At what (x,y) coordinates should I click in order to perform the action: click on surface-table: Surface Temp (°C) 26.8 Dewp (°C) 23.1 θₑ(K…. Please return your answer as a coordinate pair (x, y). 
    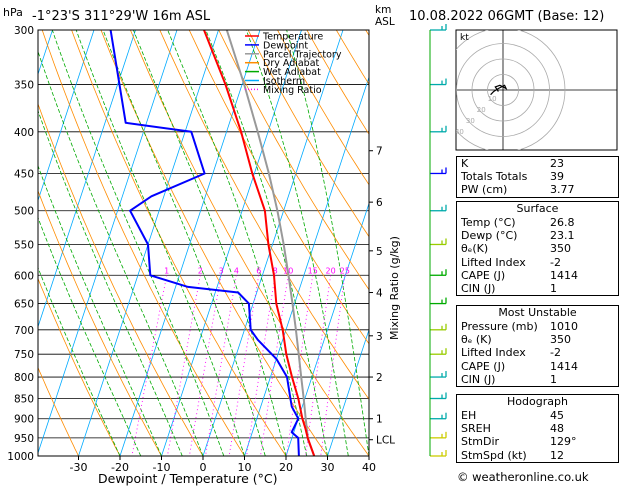
    Looking at the image, I should click on (537, 249).